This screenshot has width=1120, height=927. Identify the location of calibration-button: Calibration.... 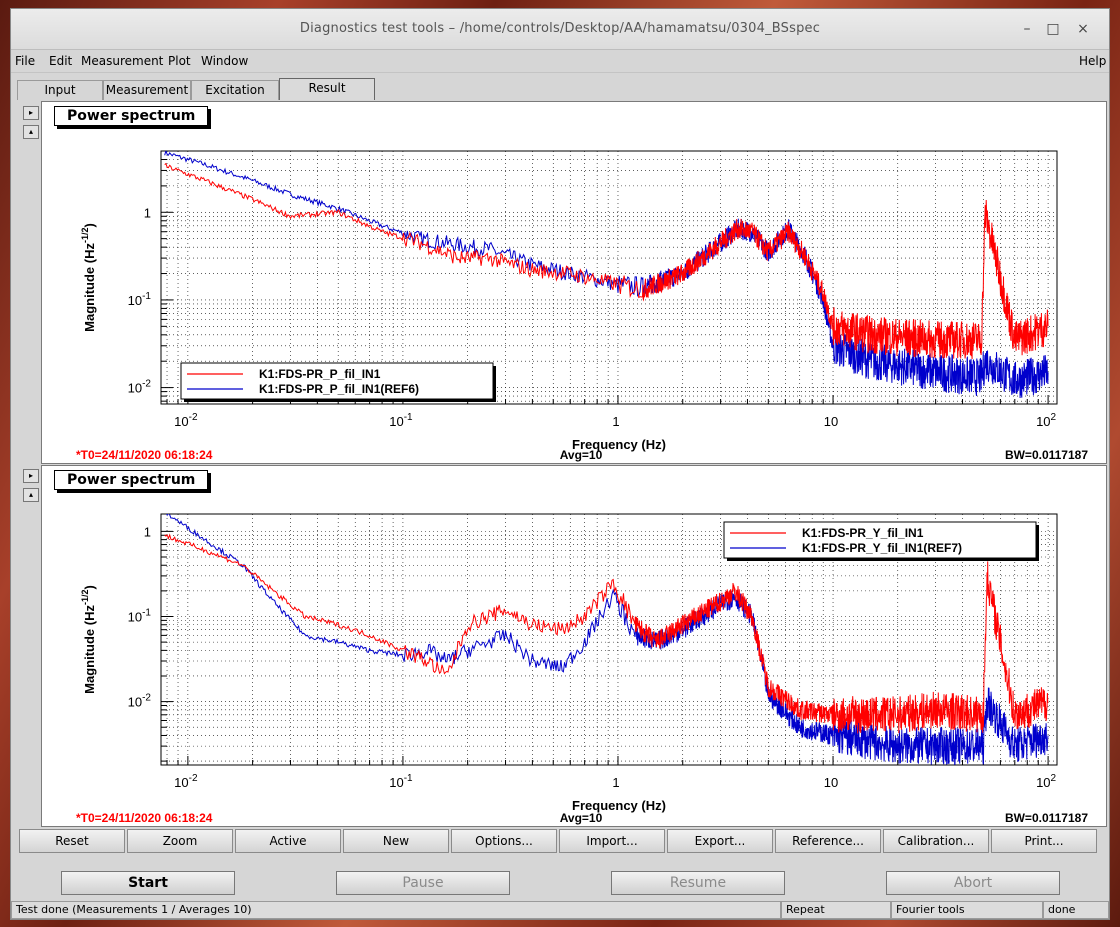
(936, 841).